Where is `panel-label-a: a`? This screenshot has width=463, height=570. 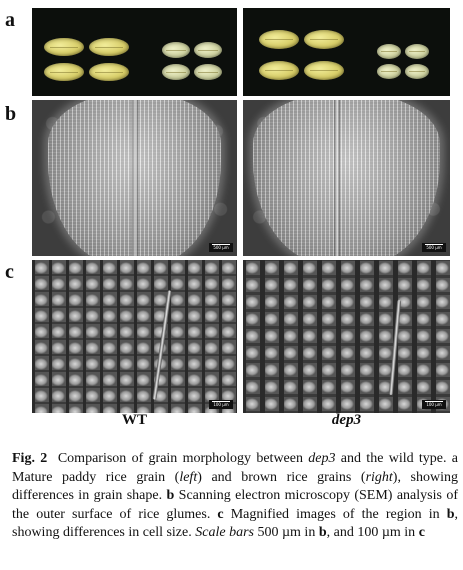 panel-label-a: a is located at coordinates (10, 20).